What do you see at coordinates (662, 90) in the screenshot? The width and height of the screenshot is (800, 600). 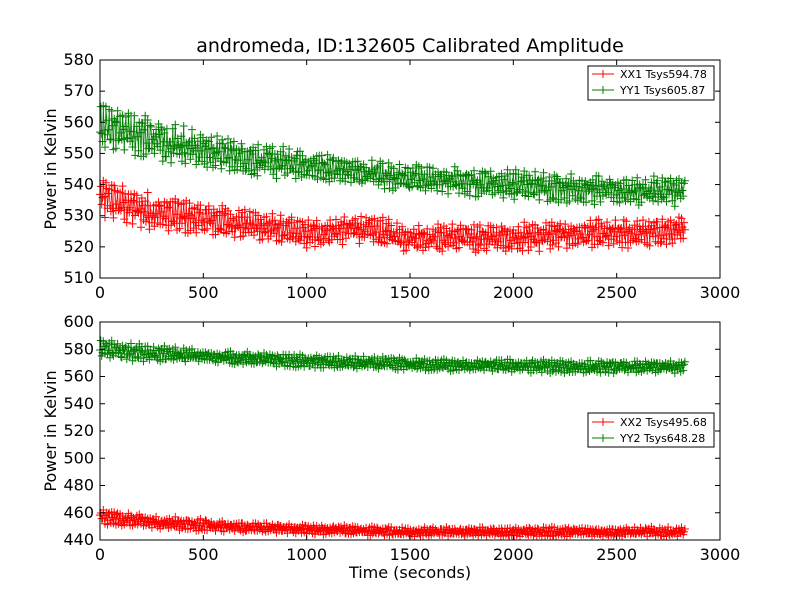 I see `legend-label-yy1: YY1 Tsys605.87` at bounding box center [662, 90].